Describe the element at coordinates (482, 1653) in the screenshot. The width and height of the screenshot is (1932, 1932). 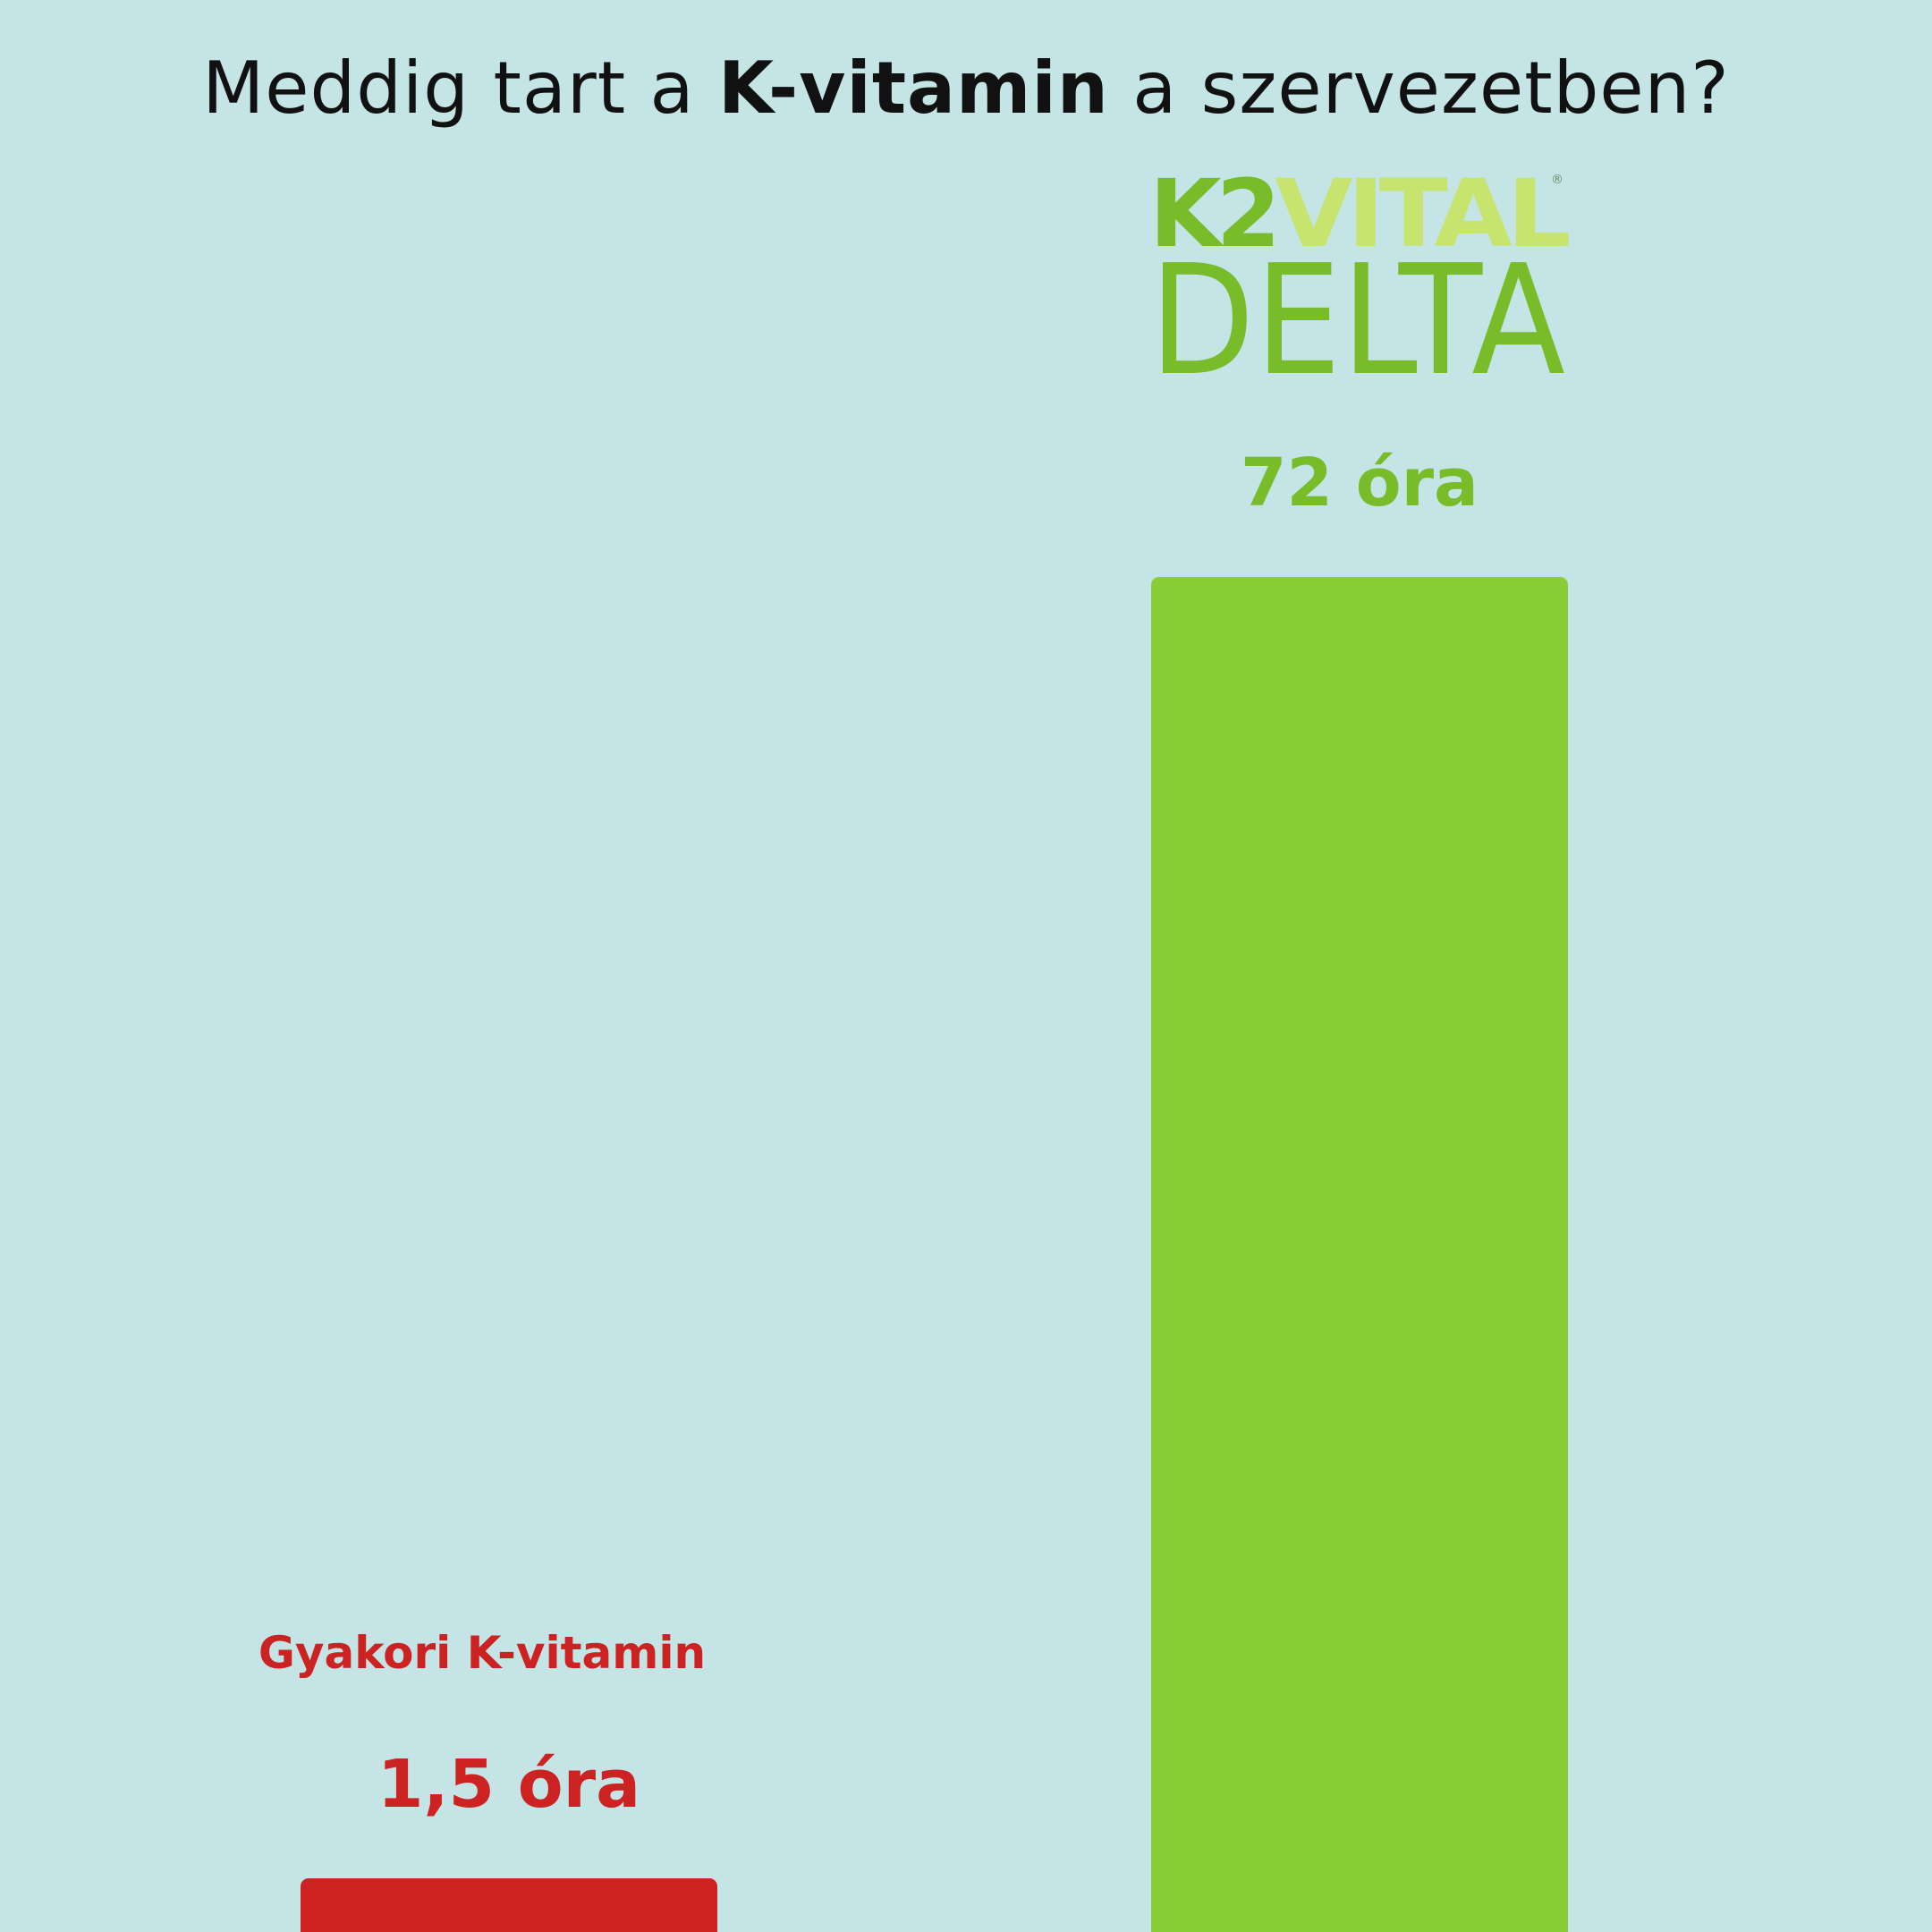
I see `category-label-gyakori-k-vitamin: Gyakori K-vitamin` at that location.